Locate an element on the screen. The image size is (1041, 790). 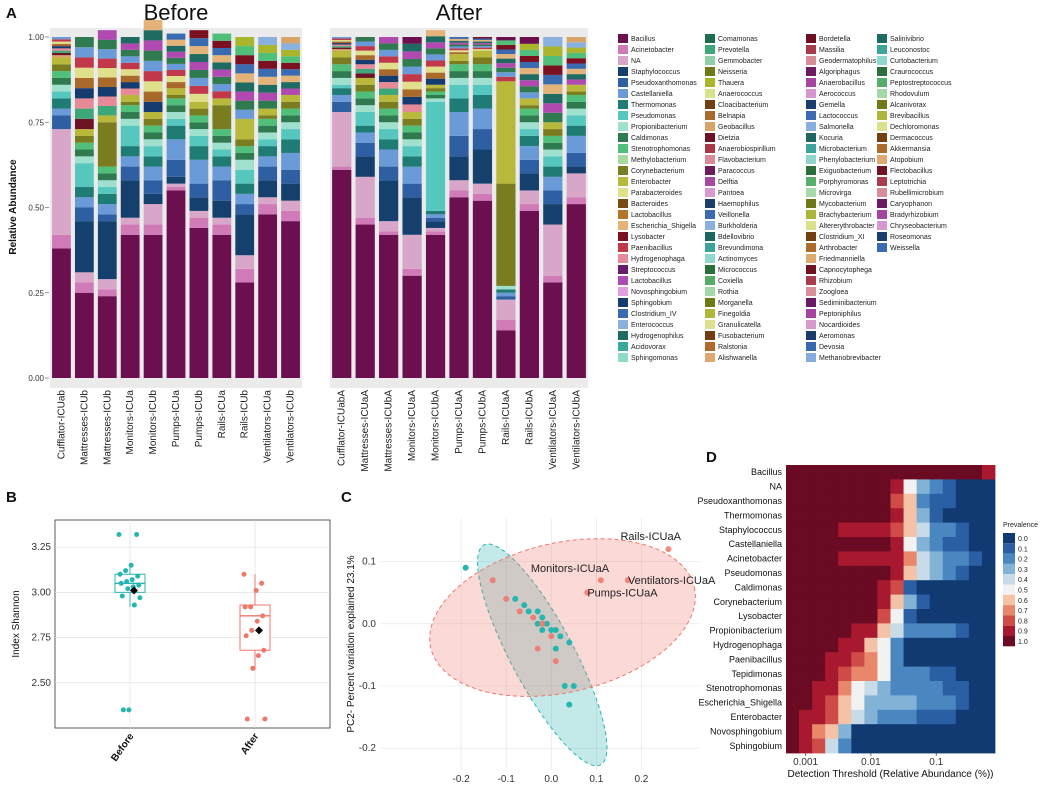
bar-segment-staphylococcus is located at coordinates (365, 166).